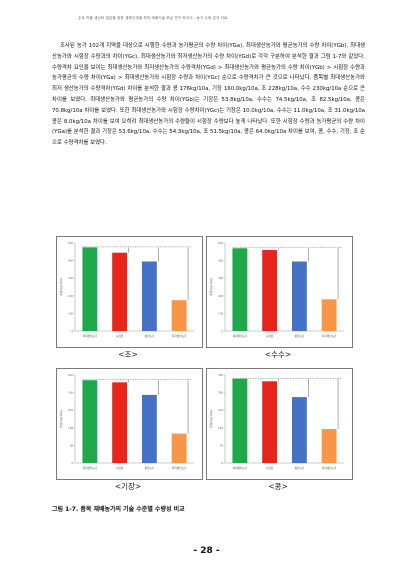 This screenshot has height=584, width=413. I want to click on chart-label-gijang: <기장>, so click(128, 486).